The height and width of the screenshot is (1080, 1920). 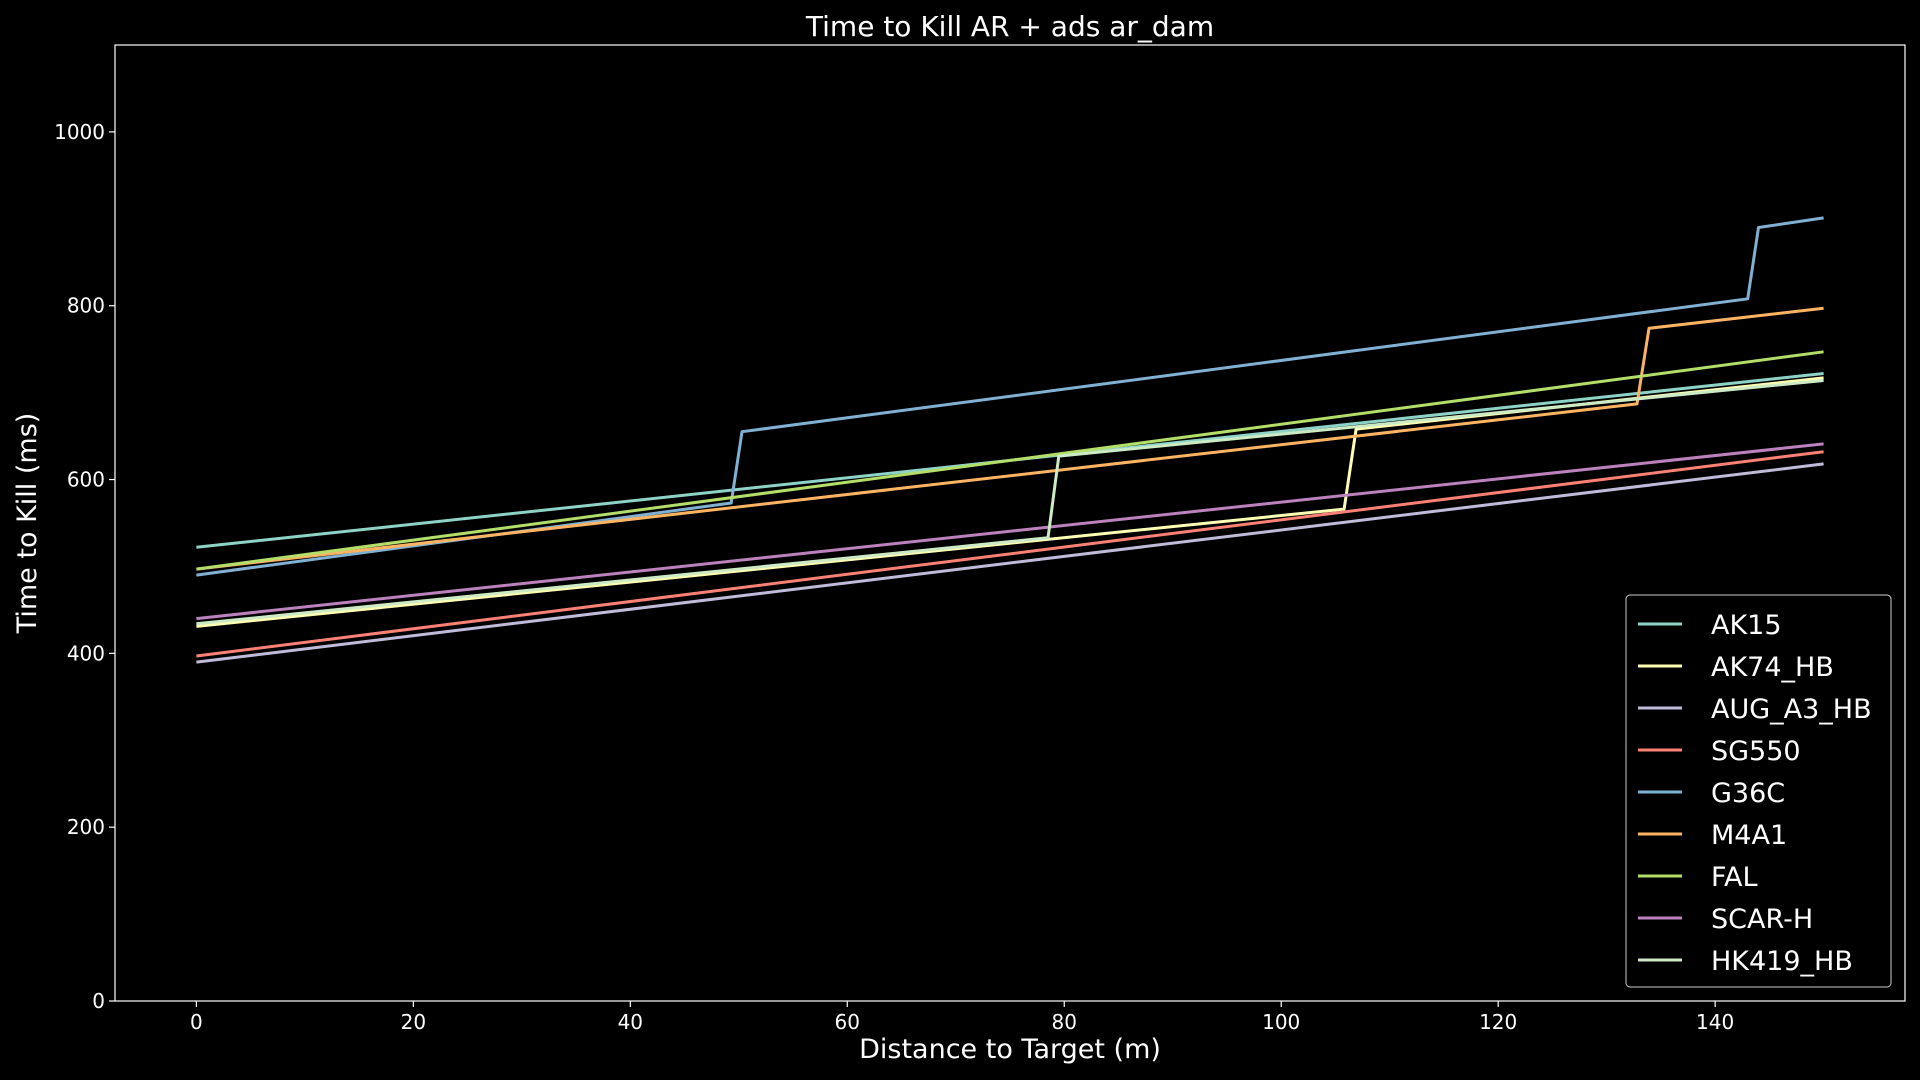 I want to click on y-tick-label: 400, so click(x=86, y=653).